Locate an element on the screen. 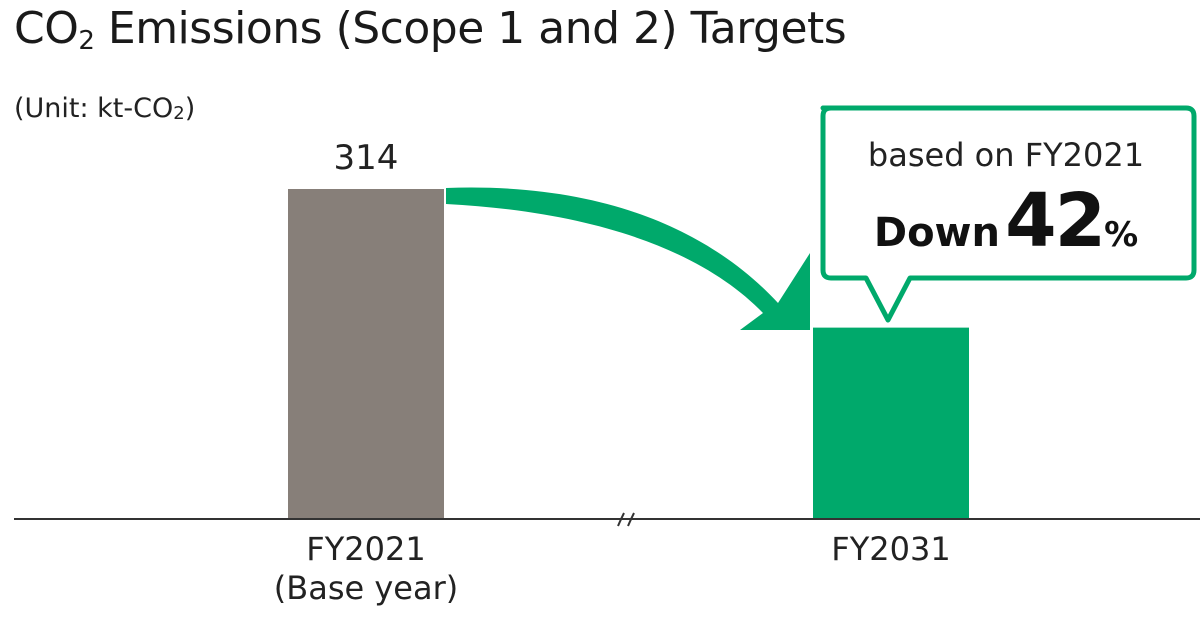  callout-baseline-text: based on FY2021 is located at coordinates (1006, 155).